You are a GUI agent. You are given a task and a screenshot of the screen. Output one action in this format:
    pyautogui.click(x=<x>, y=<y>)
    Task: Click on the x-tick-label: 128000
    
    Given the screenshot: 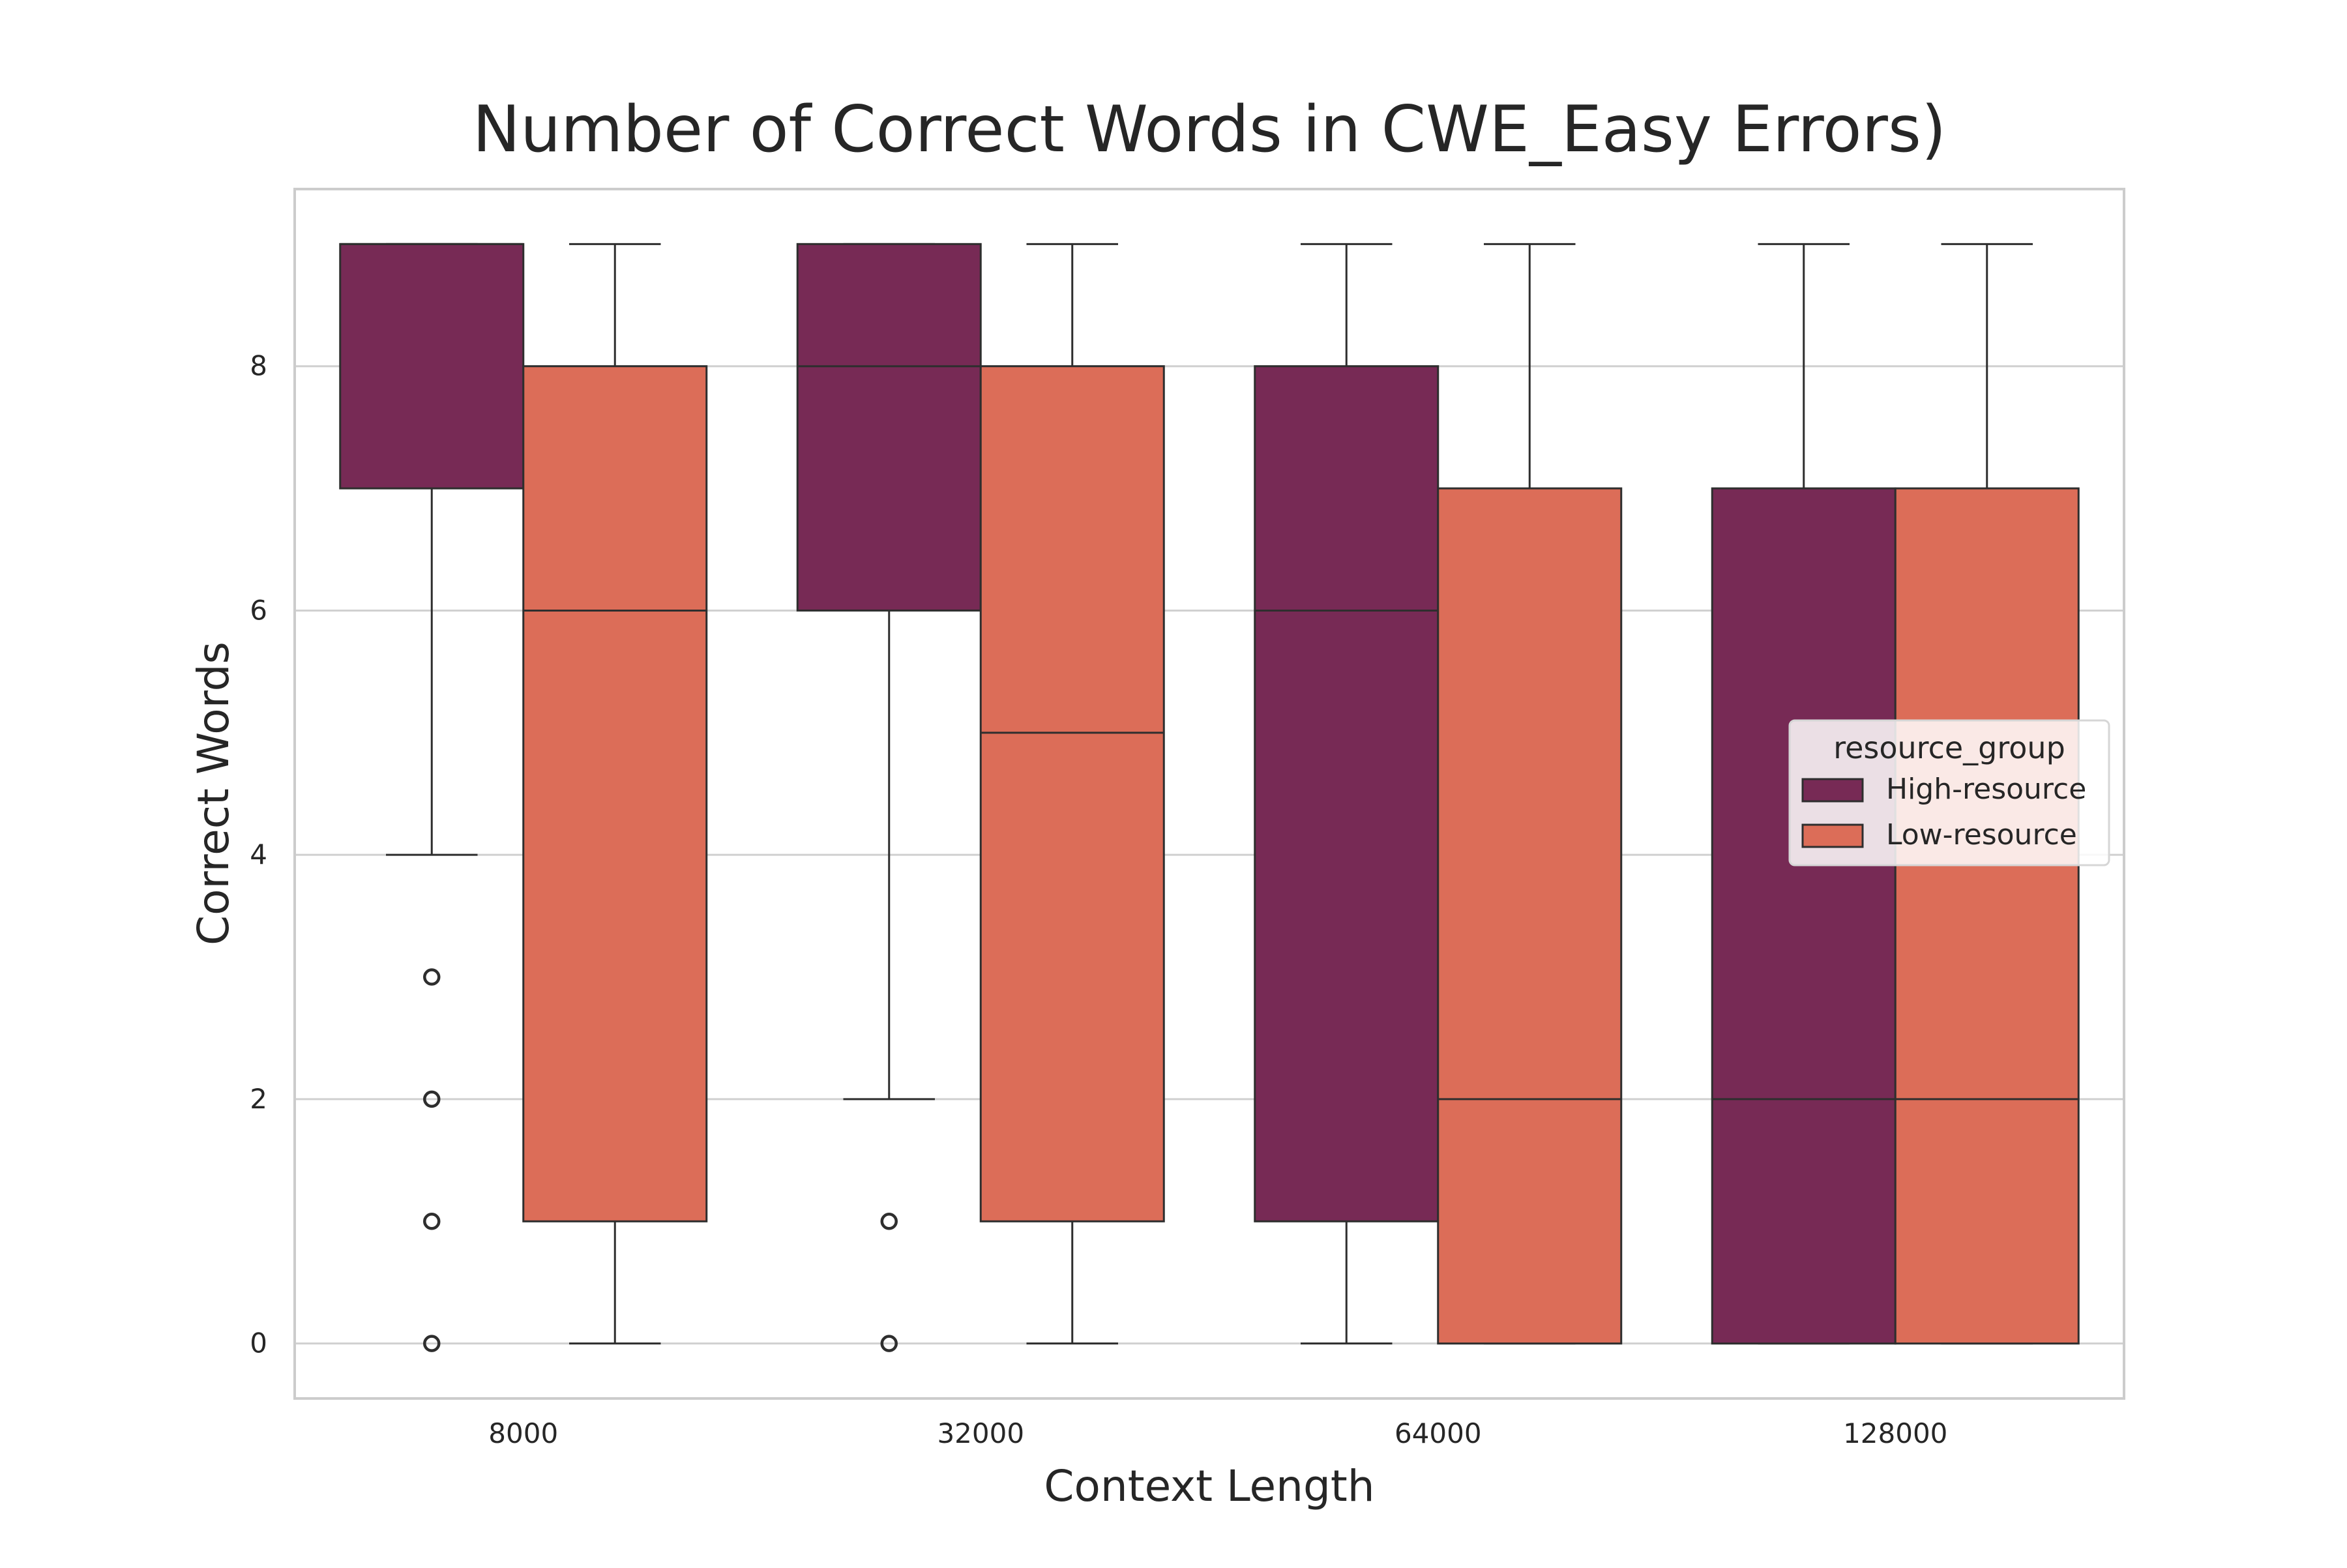 What is the action you would take?
    pyautogui.click(x=1895, y=1433)
    